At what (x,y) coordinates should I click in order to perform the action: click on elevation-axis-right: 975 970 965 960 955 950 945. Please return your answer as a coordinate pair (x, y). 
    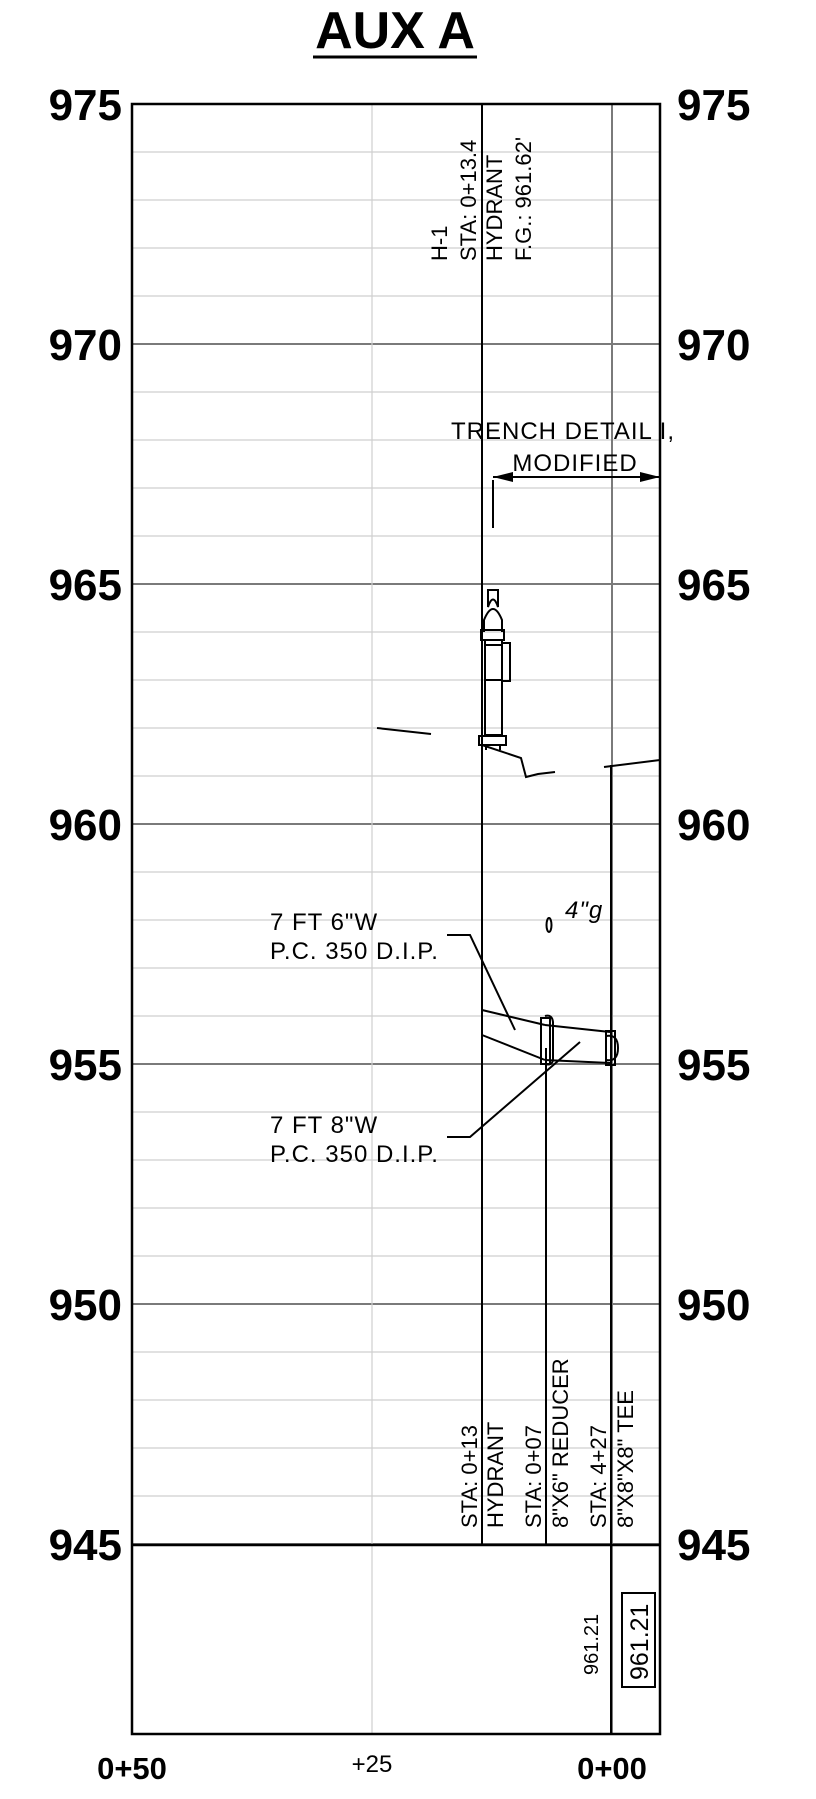
    Looking at the image, I should click on (713, 825).